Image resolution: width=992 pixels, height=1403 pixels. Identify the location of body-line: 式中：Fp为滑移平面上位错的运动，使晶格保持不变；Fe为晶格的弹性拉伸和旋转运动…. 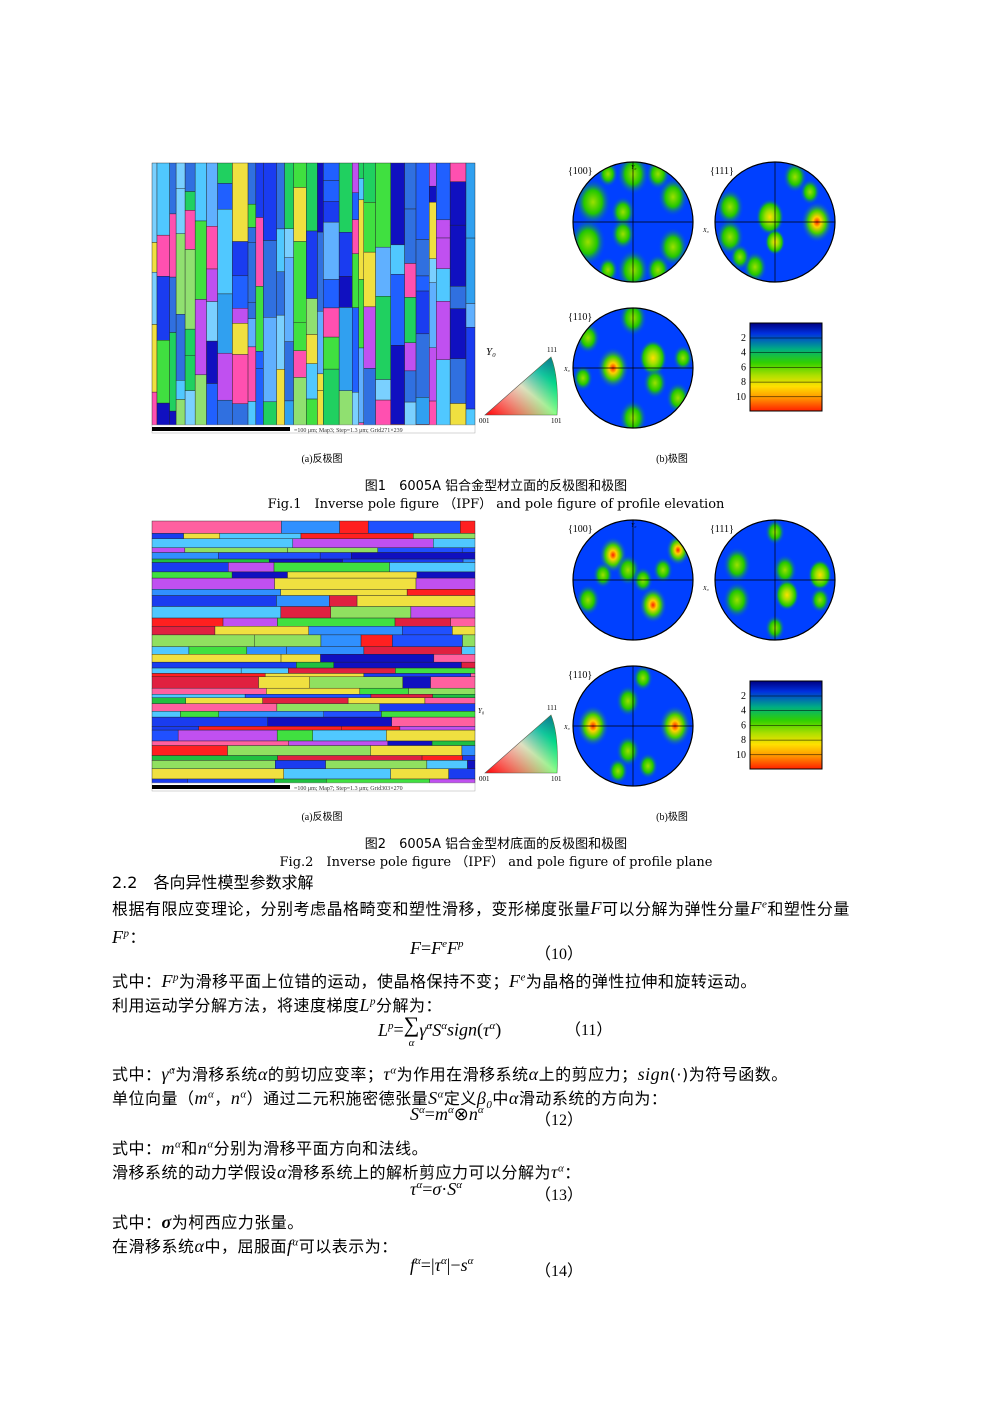
(434, 980).